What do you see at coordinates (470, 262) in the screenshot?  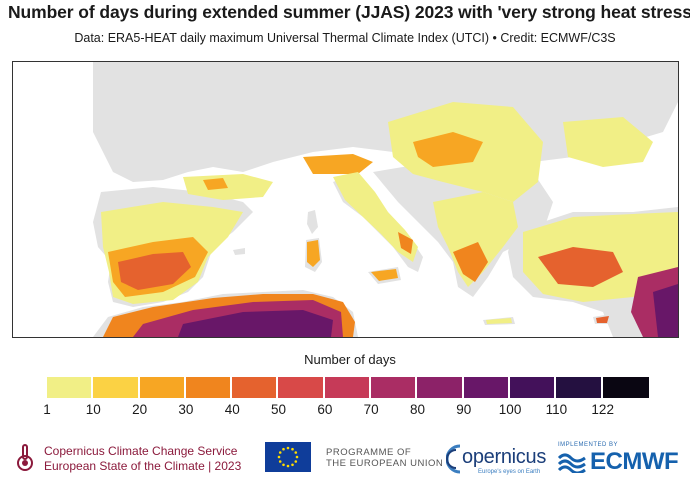 I see `shade-greece-mid` at bounding box center [470, 262].